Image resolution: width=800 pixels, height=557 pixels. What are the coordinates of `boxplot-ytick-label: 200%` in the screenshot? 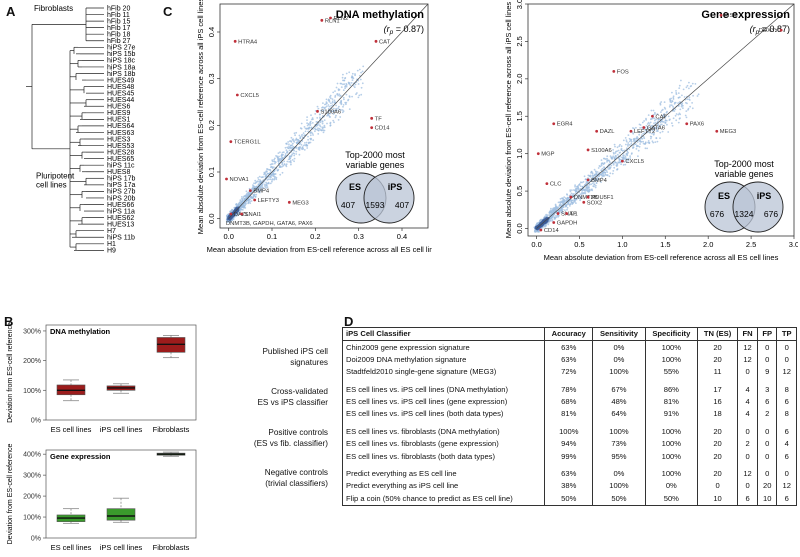 It's located at (32, 497).